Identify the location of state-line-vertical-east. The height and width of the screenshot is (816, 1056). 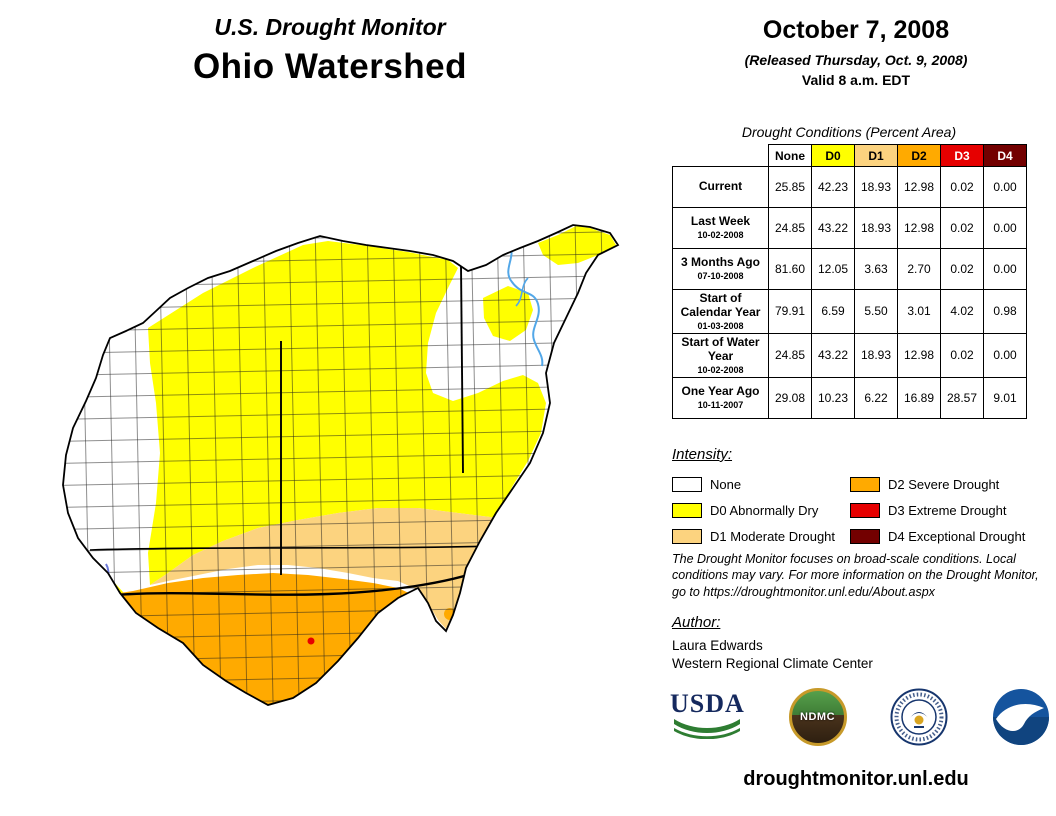
(462, 369).